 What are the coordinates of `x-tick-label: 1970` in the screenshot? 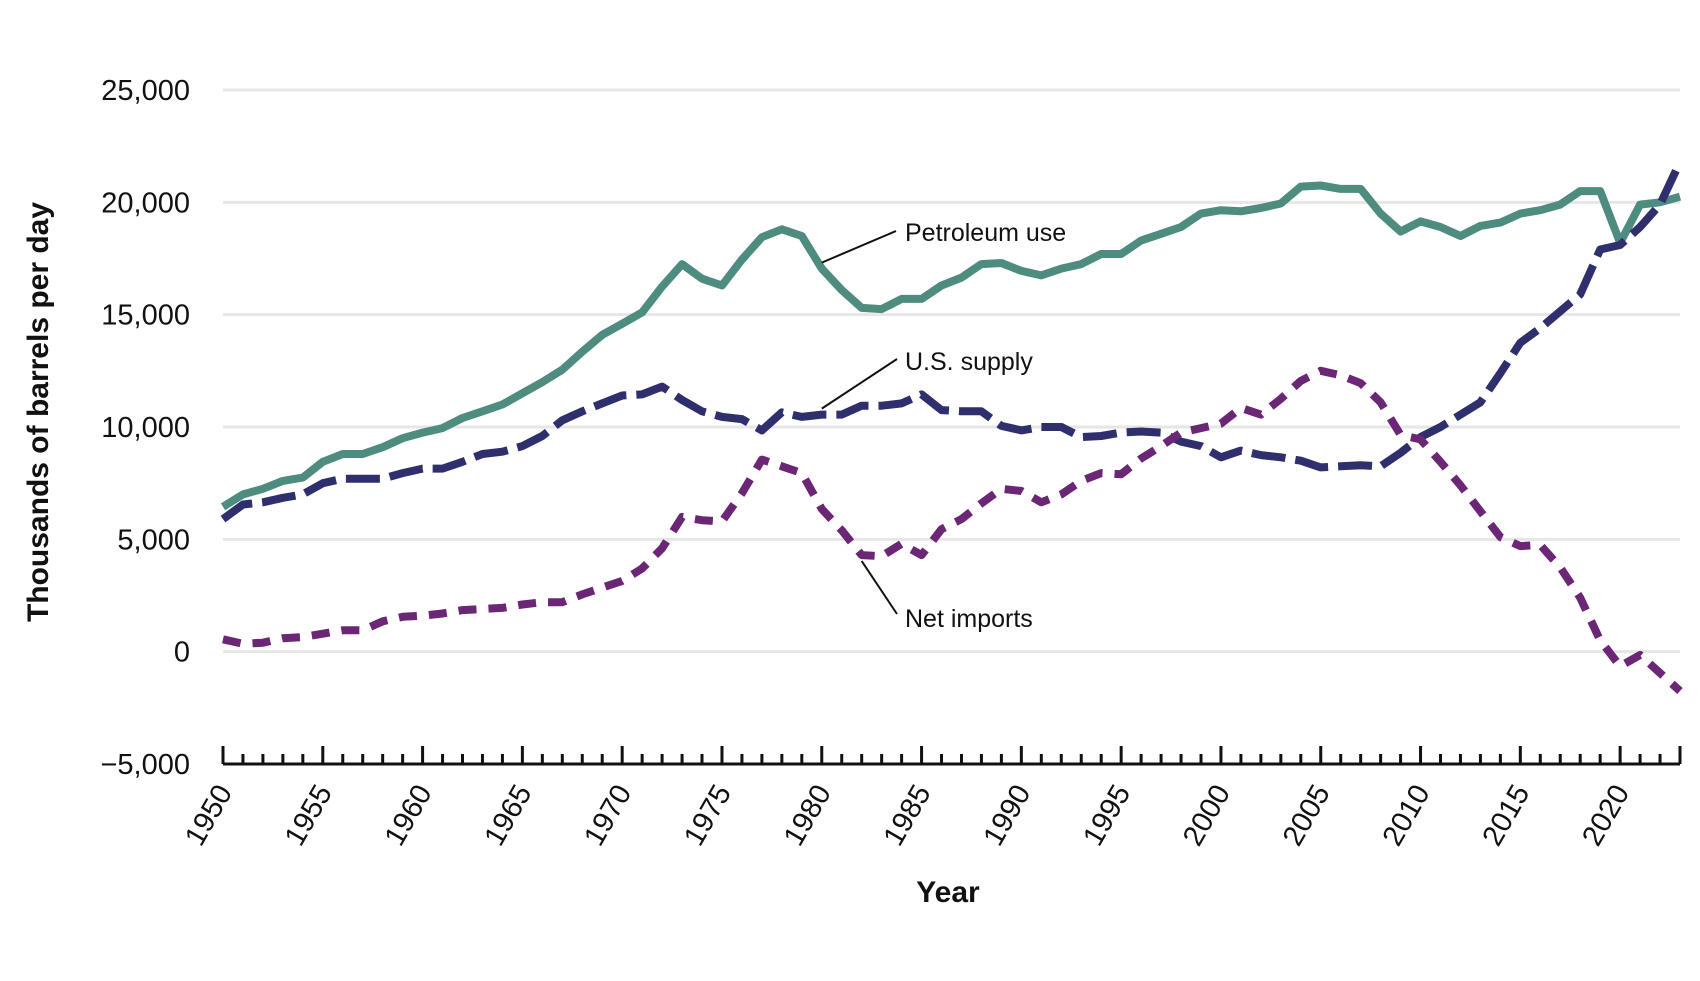 It's located at (608, 816).